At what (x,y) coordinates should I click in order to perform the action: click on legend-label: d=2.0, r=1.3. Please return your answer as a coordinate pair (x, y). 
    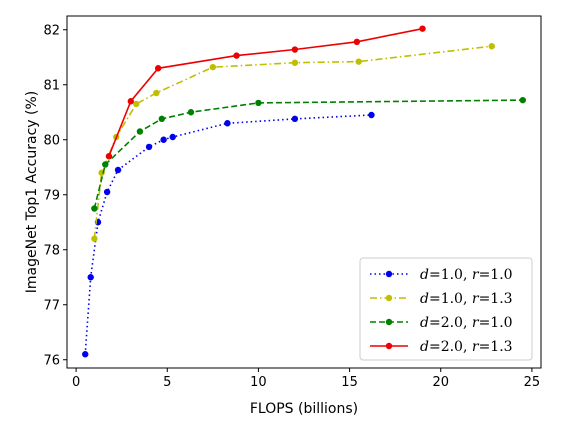
    Looking at the image, I should click on (466, 347).